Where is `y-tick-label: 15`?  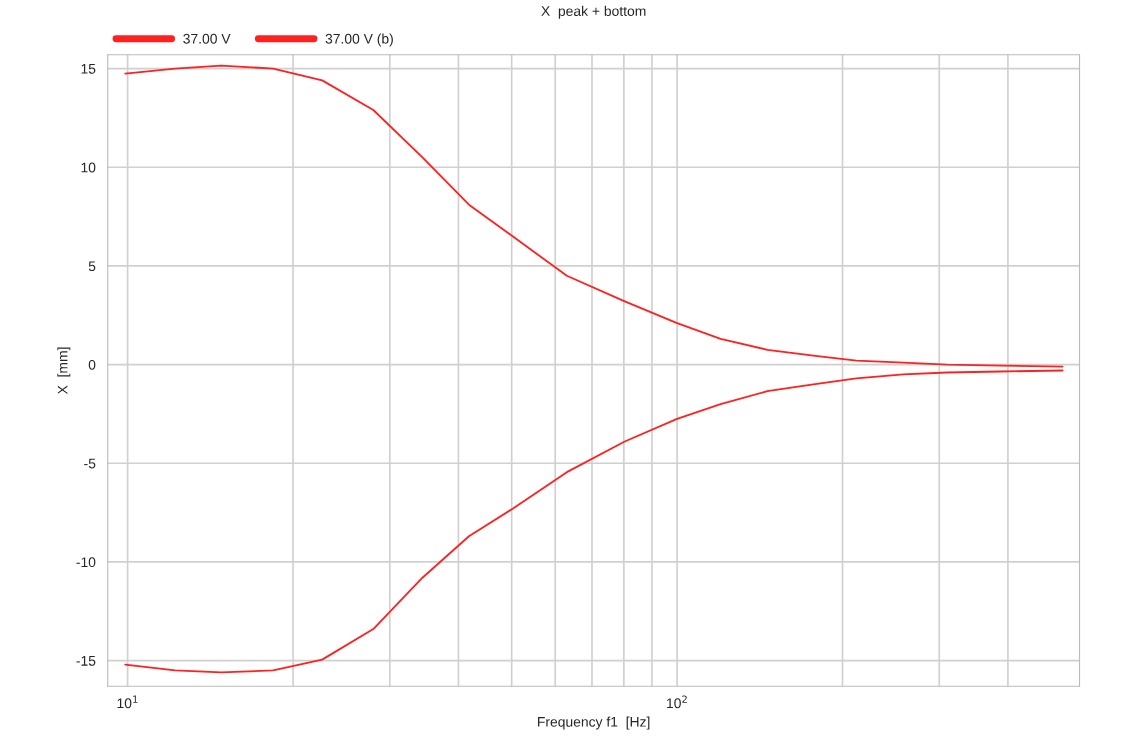
y-tick-label: 15 is located at coordinates (88, 69).